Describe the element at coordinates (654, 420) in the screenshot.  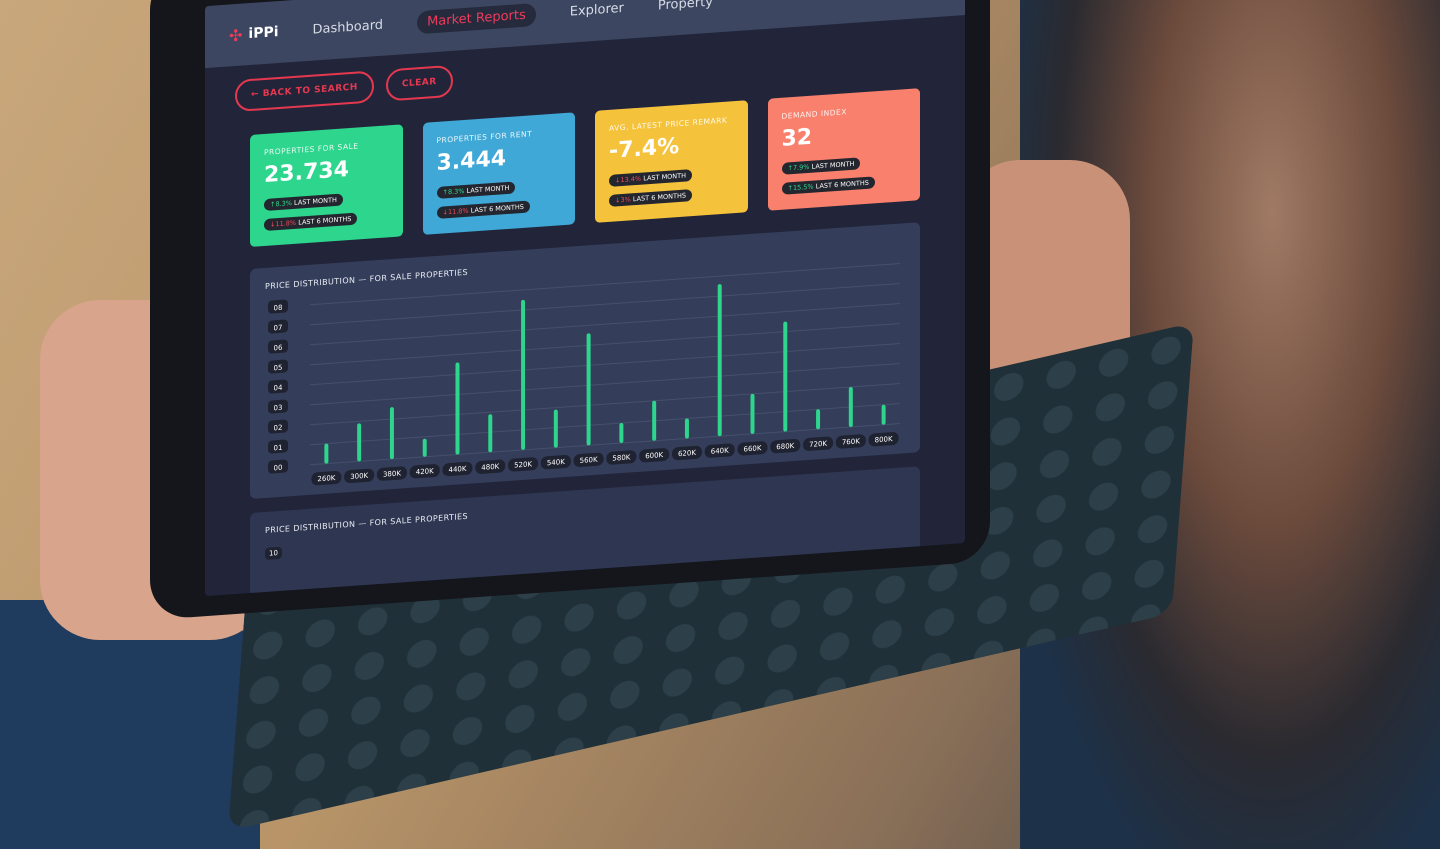
I see `bar-600K` at that location.